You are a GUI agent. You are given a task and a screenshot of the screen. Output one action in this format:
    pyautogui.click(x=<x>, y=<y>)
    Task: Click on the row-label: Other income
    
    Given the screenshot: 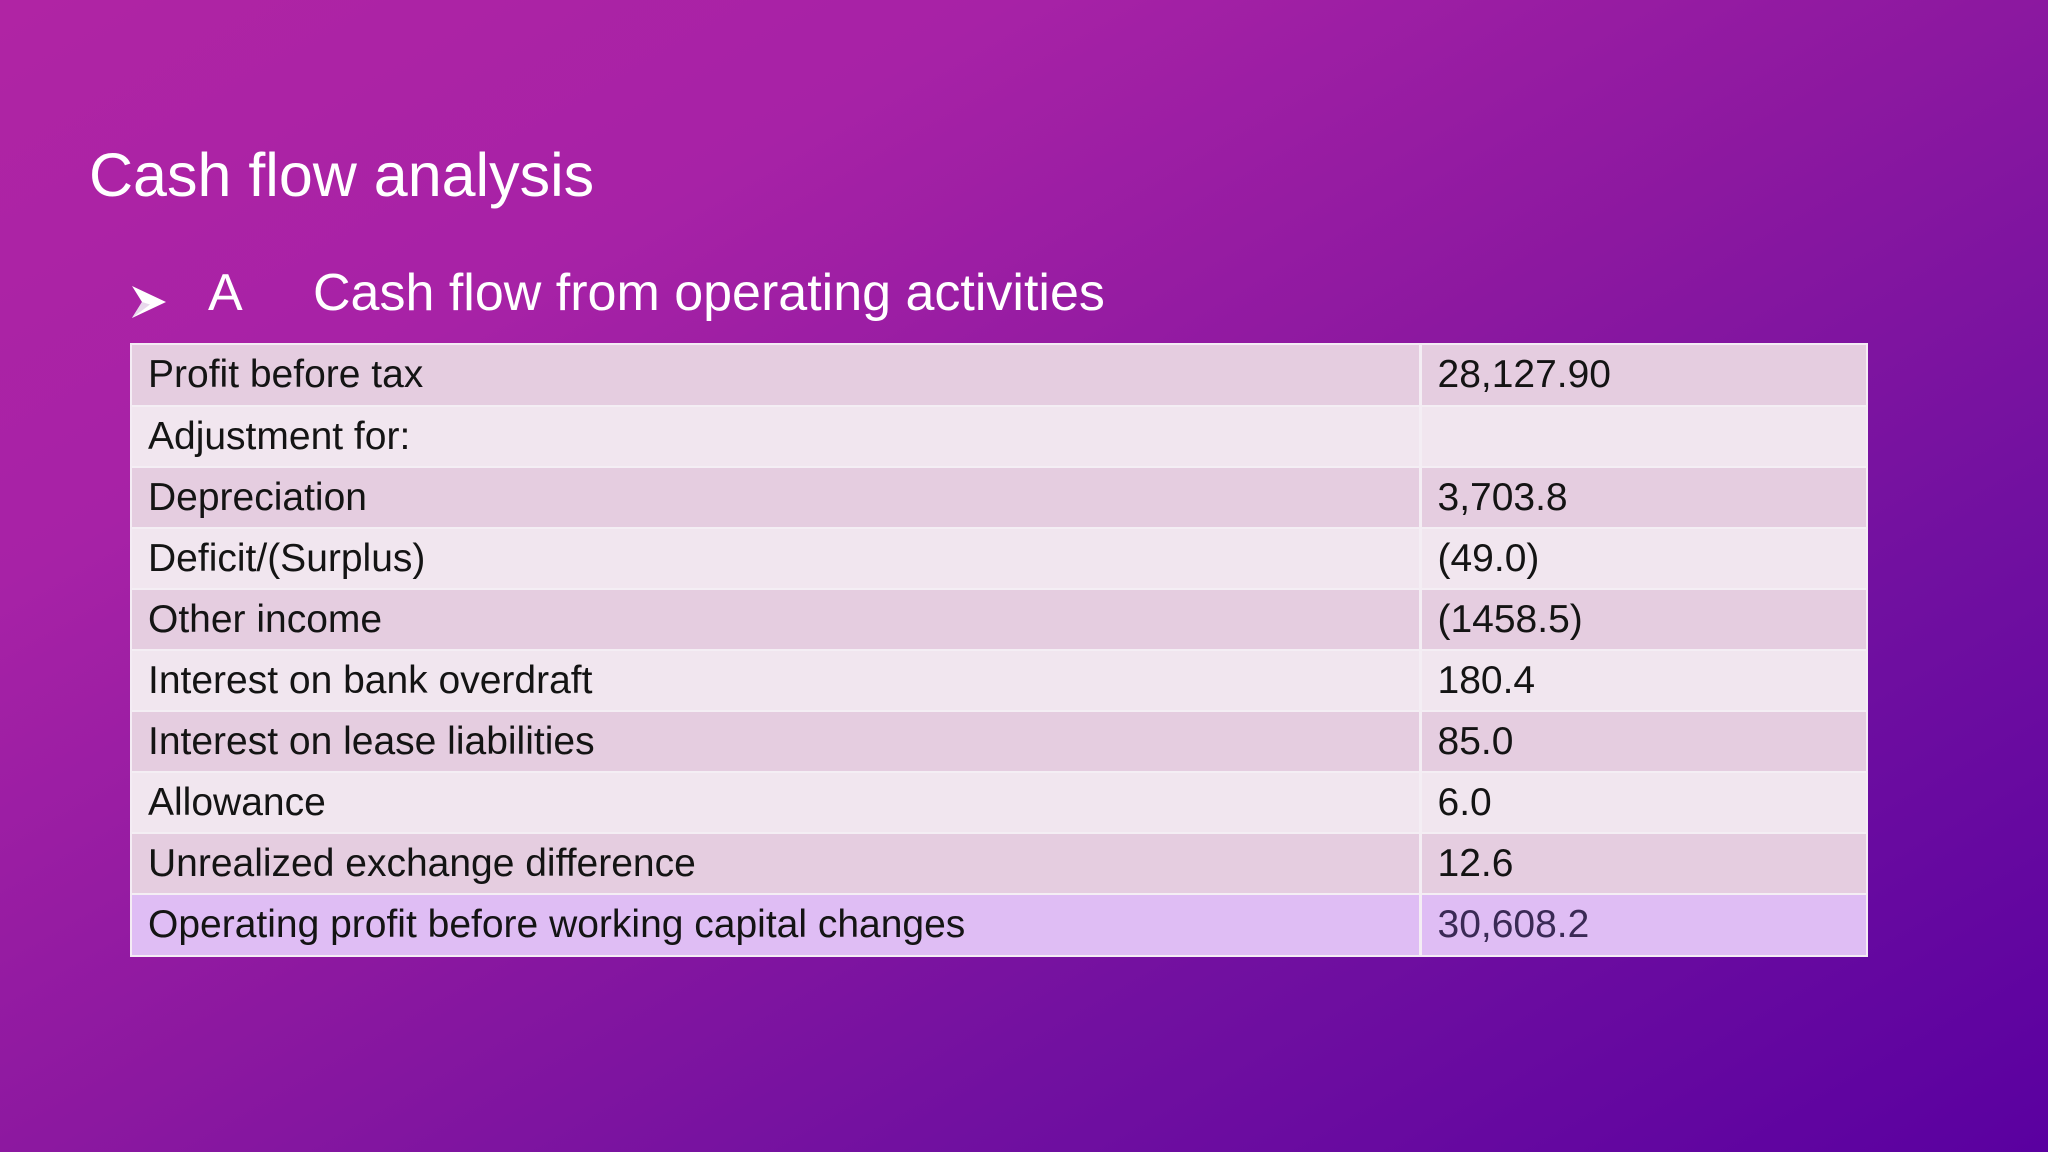 What is the action you would take?
    pyautogui.click(x=777, y=620)
    